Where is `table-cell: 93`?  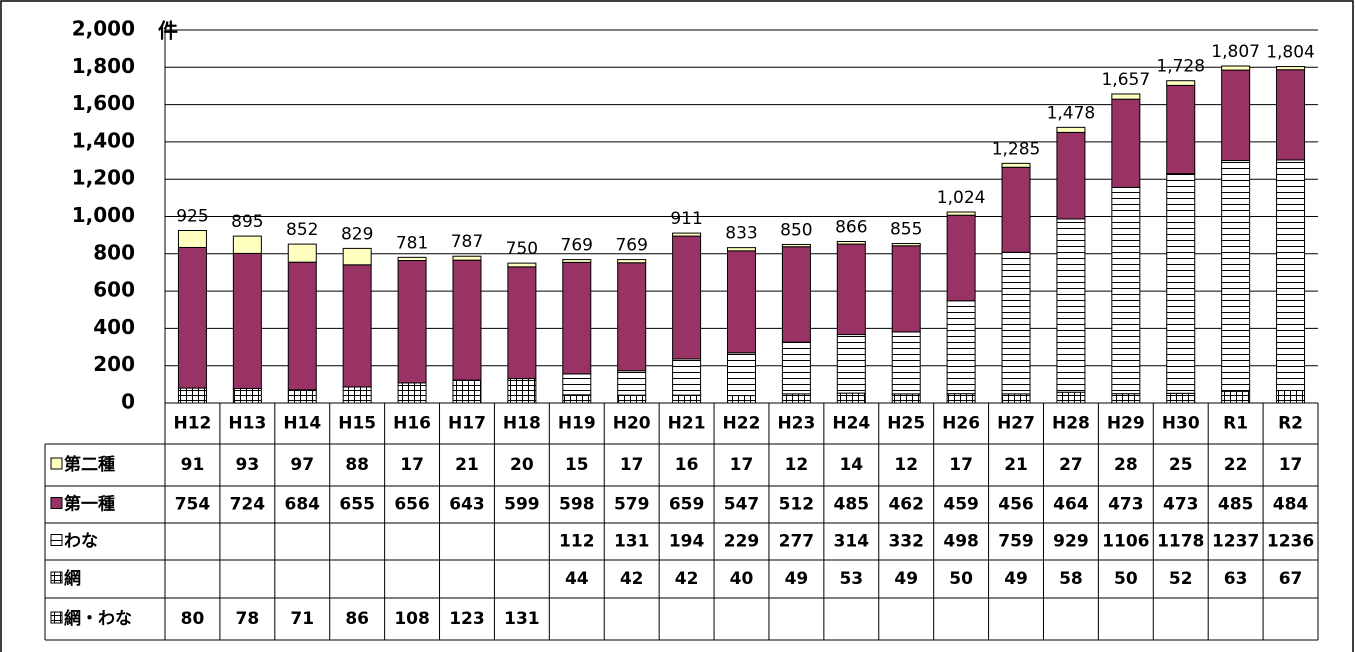 table-cell: 93 is located at coordinates (248, 465).